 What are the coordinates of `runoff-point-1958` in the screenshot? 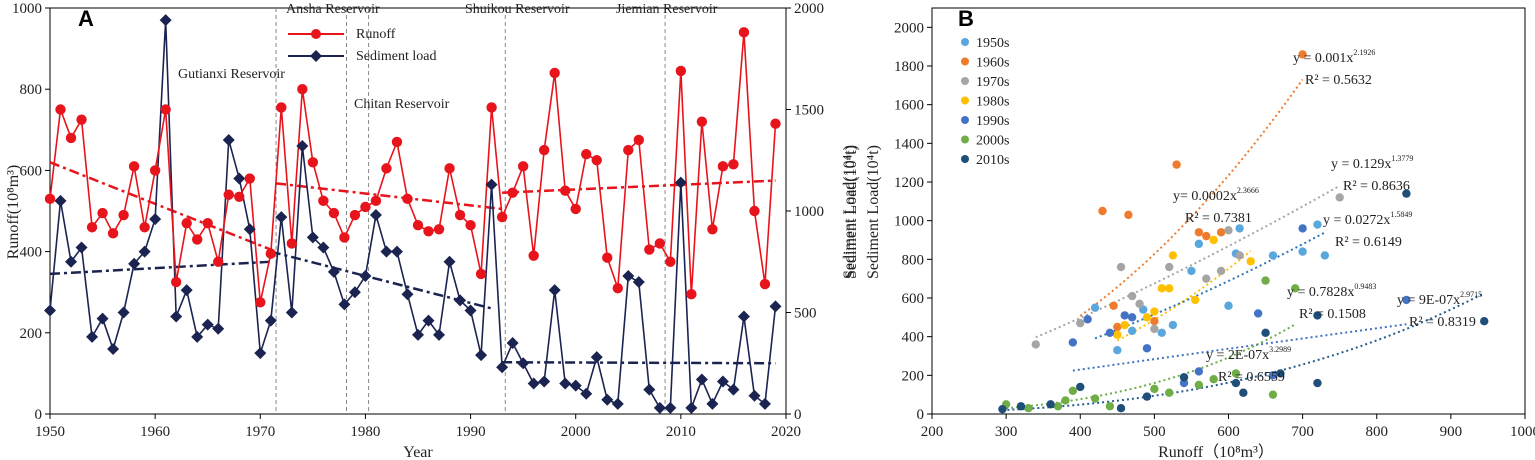 It's located at (134, 166).